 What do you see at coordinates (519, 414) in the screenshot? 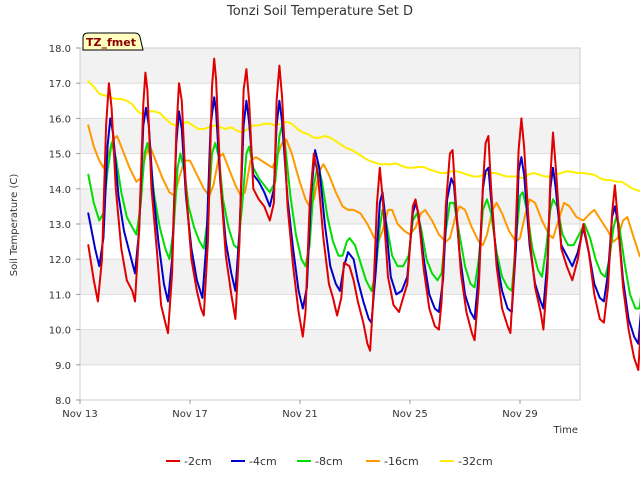
I see `x-tick-label: Nov 29` at bounding box center [519, 414].